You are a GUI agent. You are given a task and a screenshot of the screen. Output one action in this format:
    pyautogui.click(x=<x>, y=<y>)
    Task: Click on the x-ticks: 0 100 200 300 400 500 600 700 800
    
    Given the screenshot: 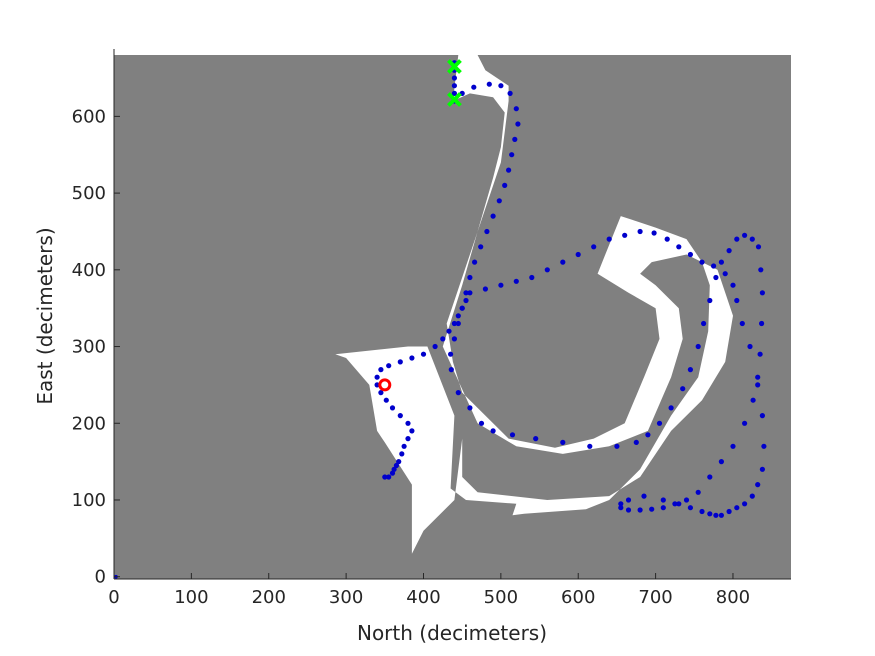 What is the action you would take?
    pyautogui.click(x=429, y=590)
    